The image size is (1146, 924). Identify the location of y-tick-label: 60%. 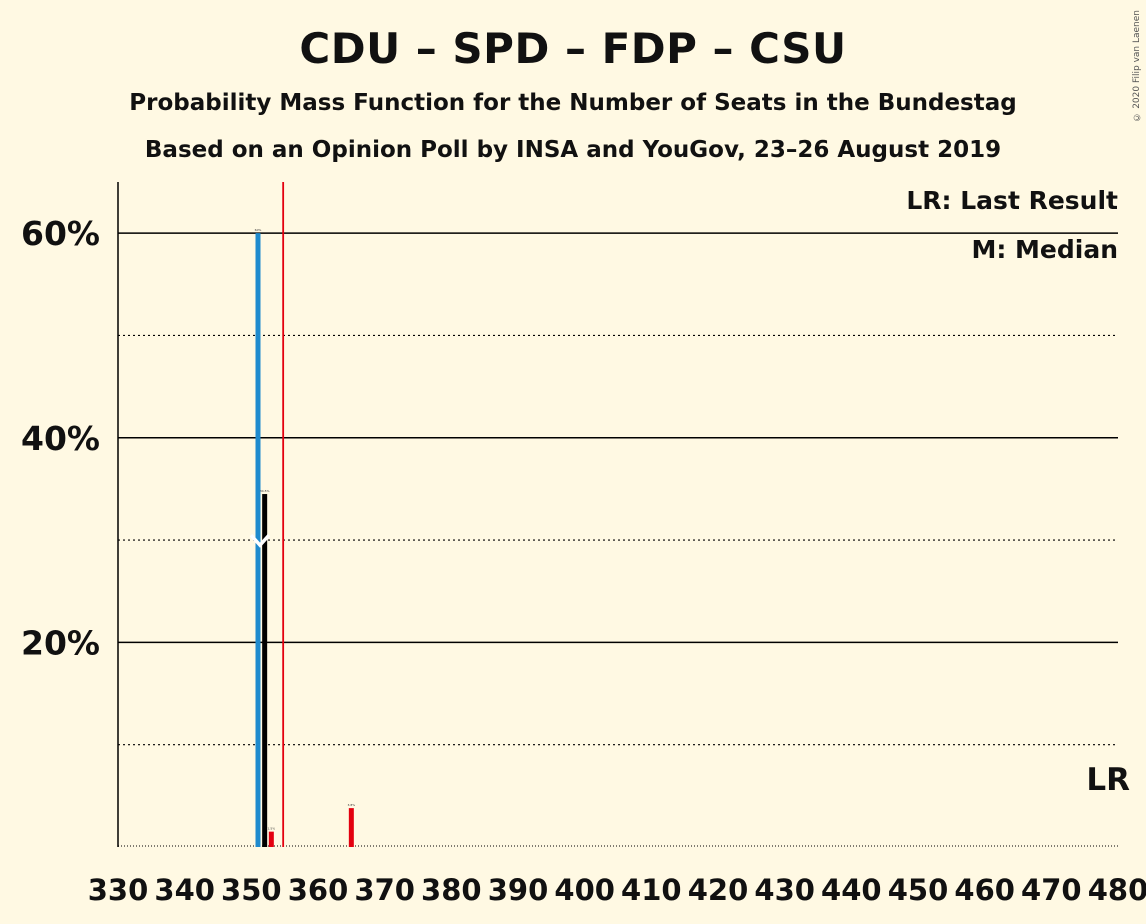
(60, 233).